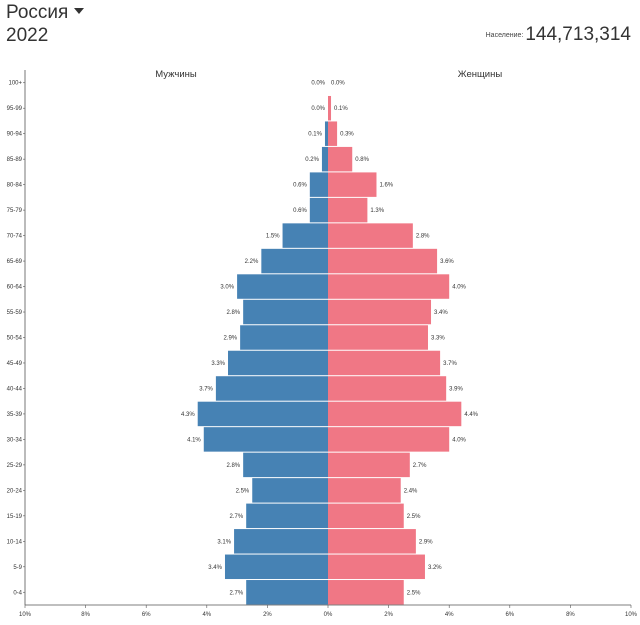 The height and width of the screenshot is (625, 640). Describe the element at coordinates (411, 491) in the screenshot. I see `data-label-female: 2.4%` at that location.